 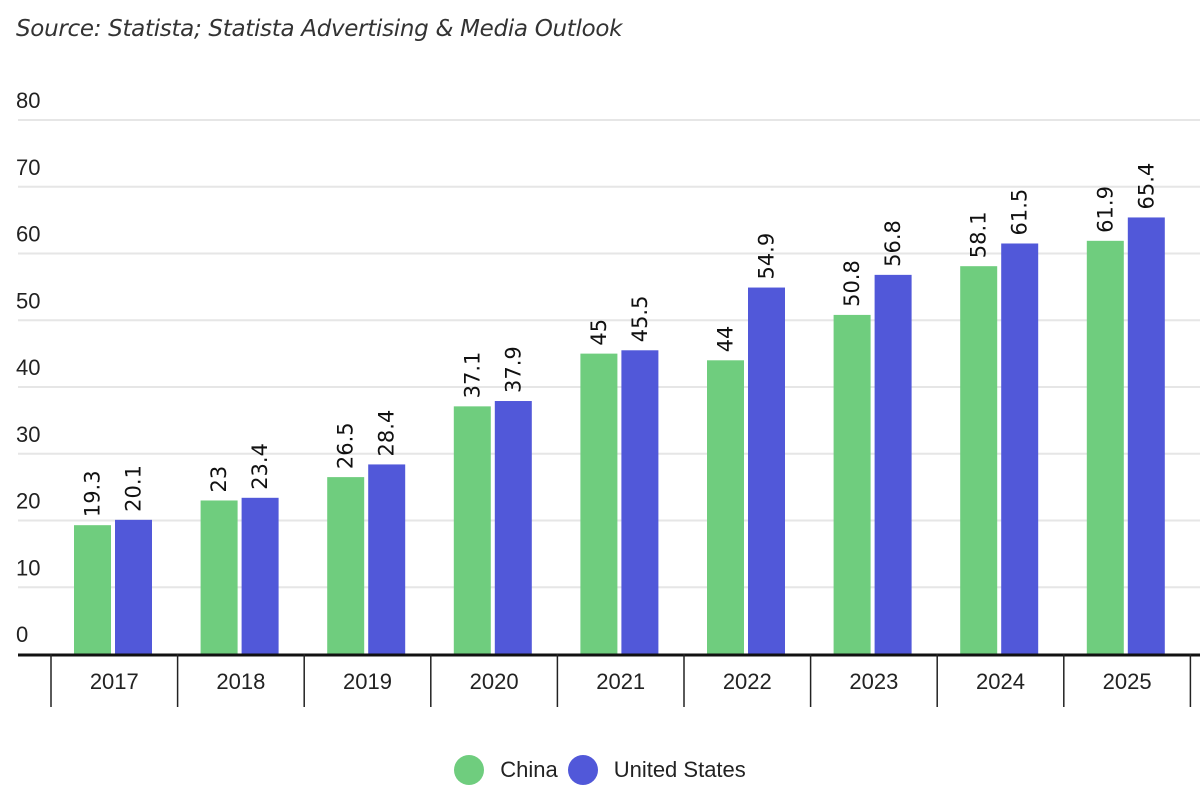 What do you see at coordinates (93, 493) in the screenshot?
I see `data-label: 19.3` at bounding box center [93, 493].